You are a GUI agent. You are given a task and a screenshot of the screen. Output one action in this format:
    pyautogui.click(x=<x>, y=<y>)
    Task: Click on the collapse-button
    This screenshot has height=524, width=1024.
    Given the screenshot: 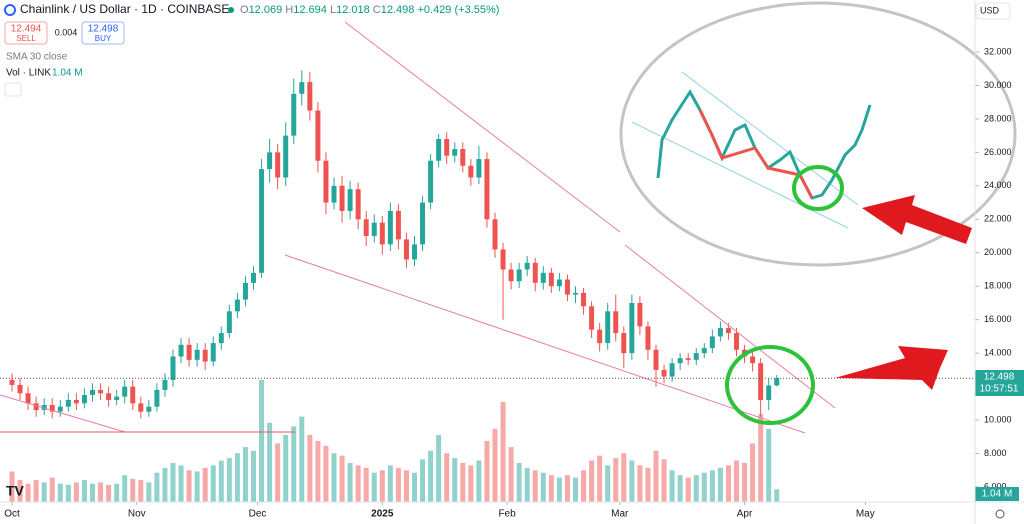 What is the action you would take?
    pyautogui.click(x=13, y=89)
    